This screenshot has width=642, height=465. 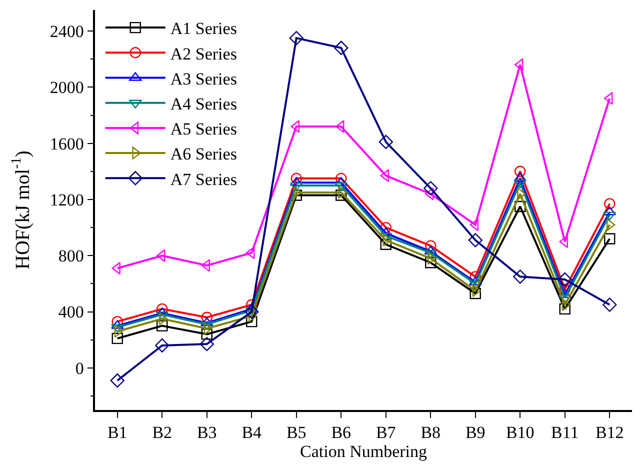 What do you see at coordinates (162, 432) in the screenshot?
I see `x-tick-label: B2` at bounding box center [162, 432].